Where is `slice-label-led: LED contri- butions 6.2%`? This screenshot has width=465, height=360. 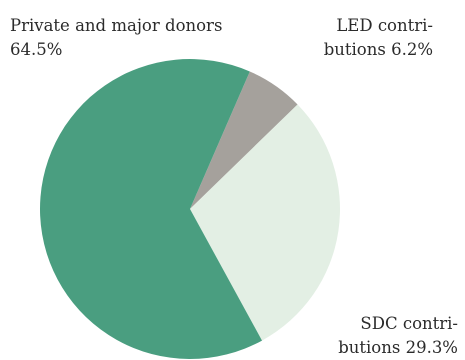 slice-label-led: LED contri- butions 6.2% is located at coordinates (378, 38).